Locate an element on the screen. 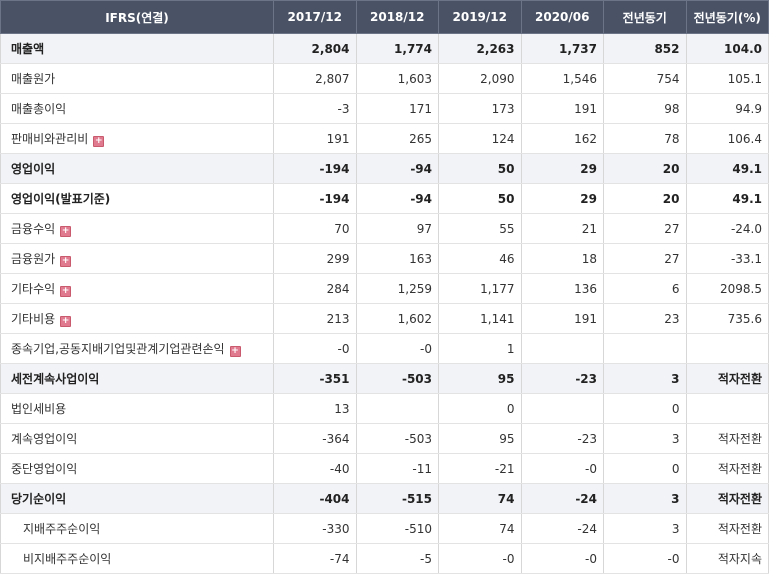  value-cell: -40 is located at coordinates (315, 468).